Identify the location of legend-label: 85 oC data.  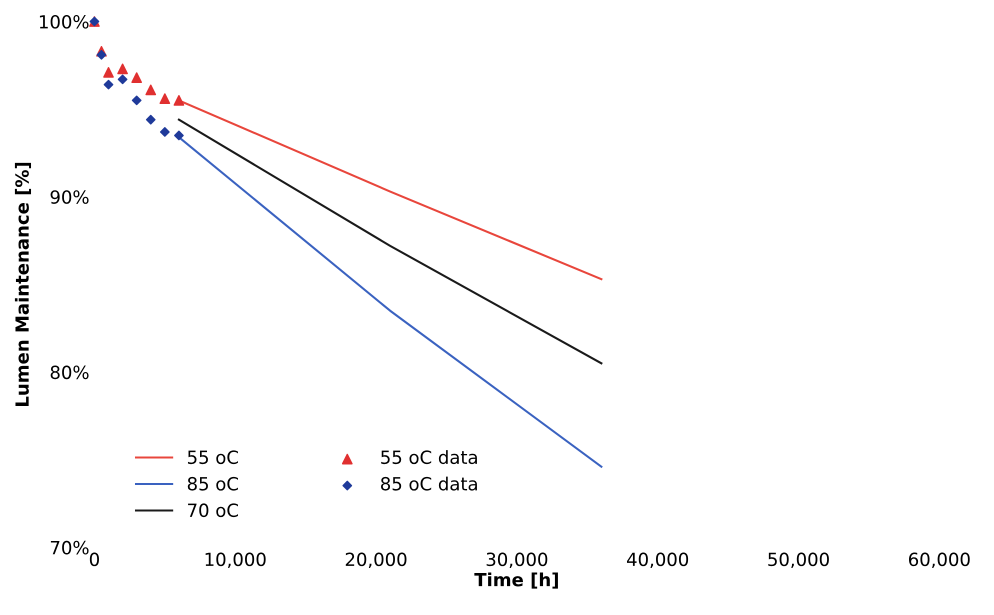
(429, 483).